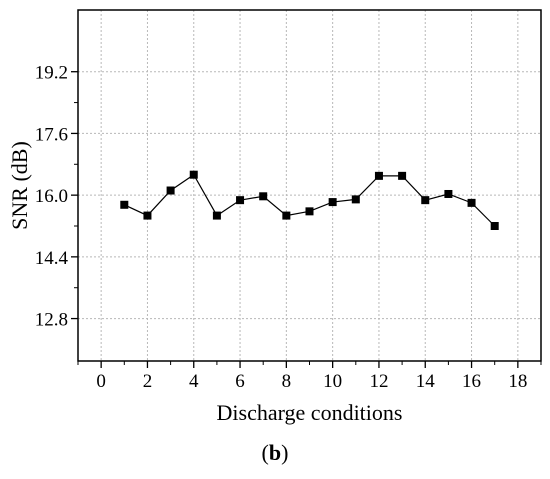 The image size is (550, 479). Describe the element at coordinates (332, 381) in the screenshot. I see `x-tick-label: 10` at that location.